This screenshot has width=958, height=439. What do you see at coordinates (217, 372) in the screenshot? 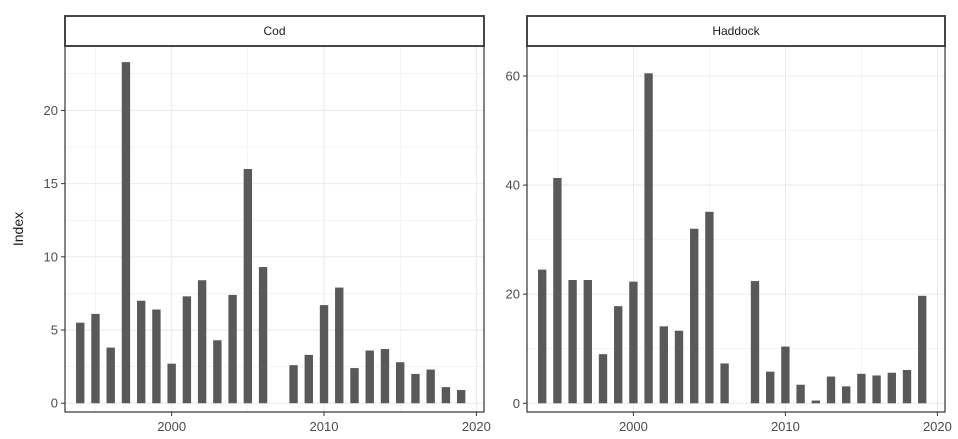
I see `bar-cod-2003` at bounding box center [217, 372].